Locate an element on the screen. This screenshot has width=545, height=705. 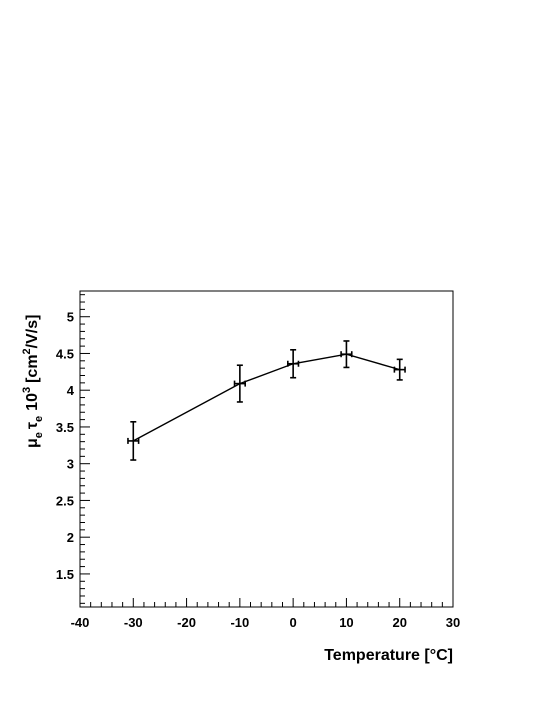
data-series is located at coordinates (266, 400).